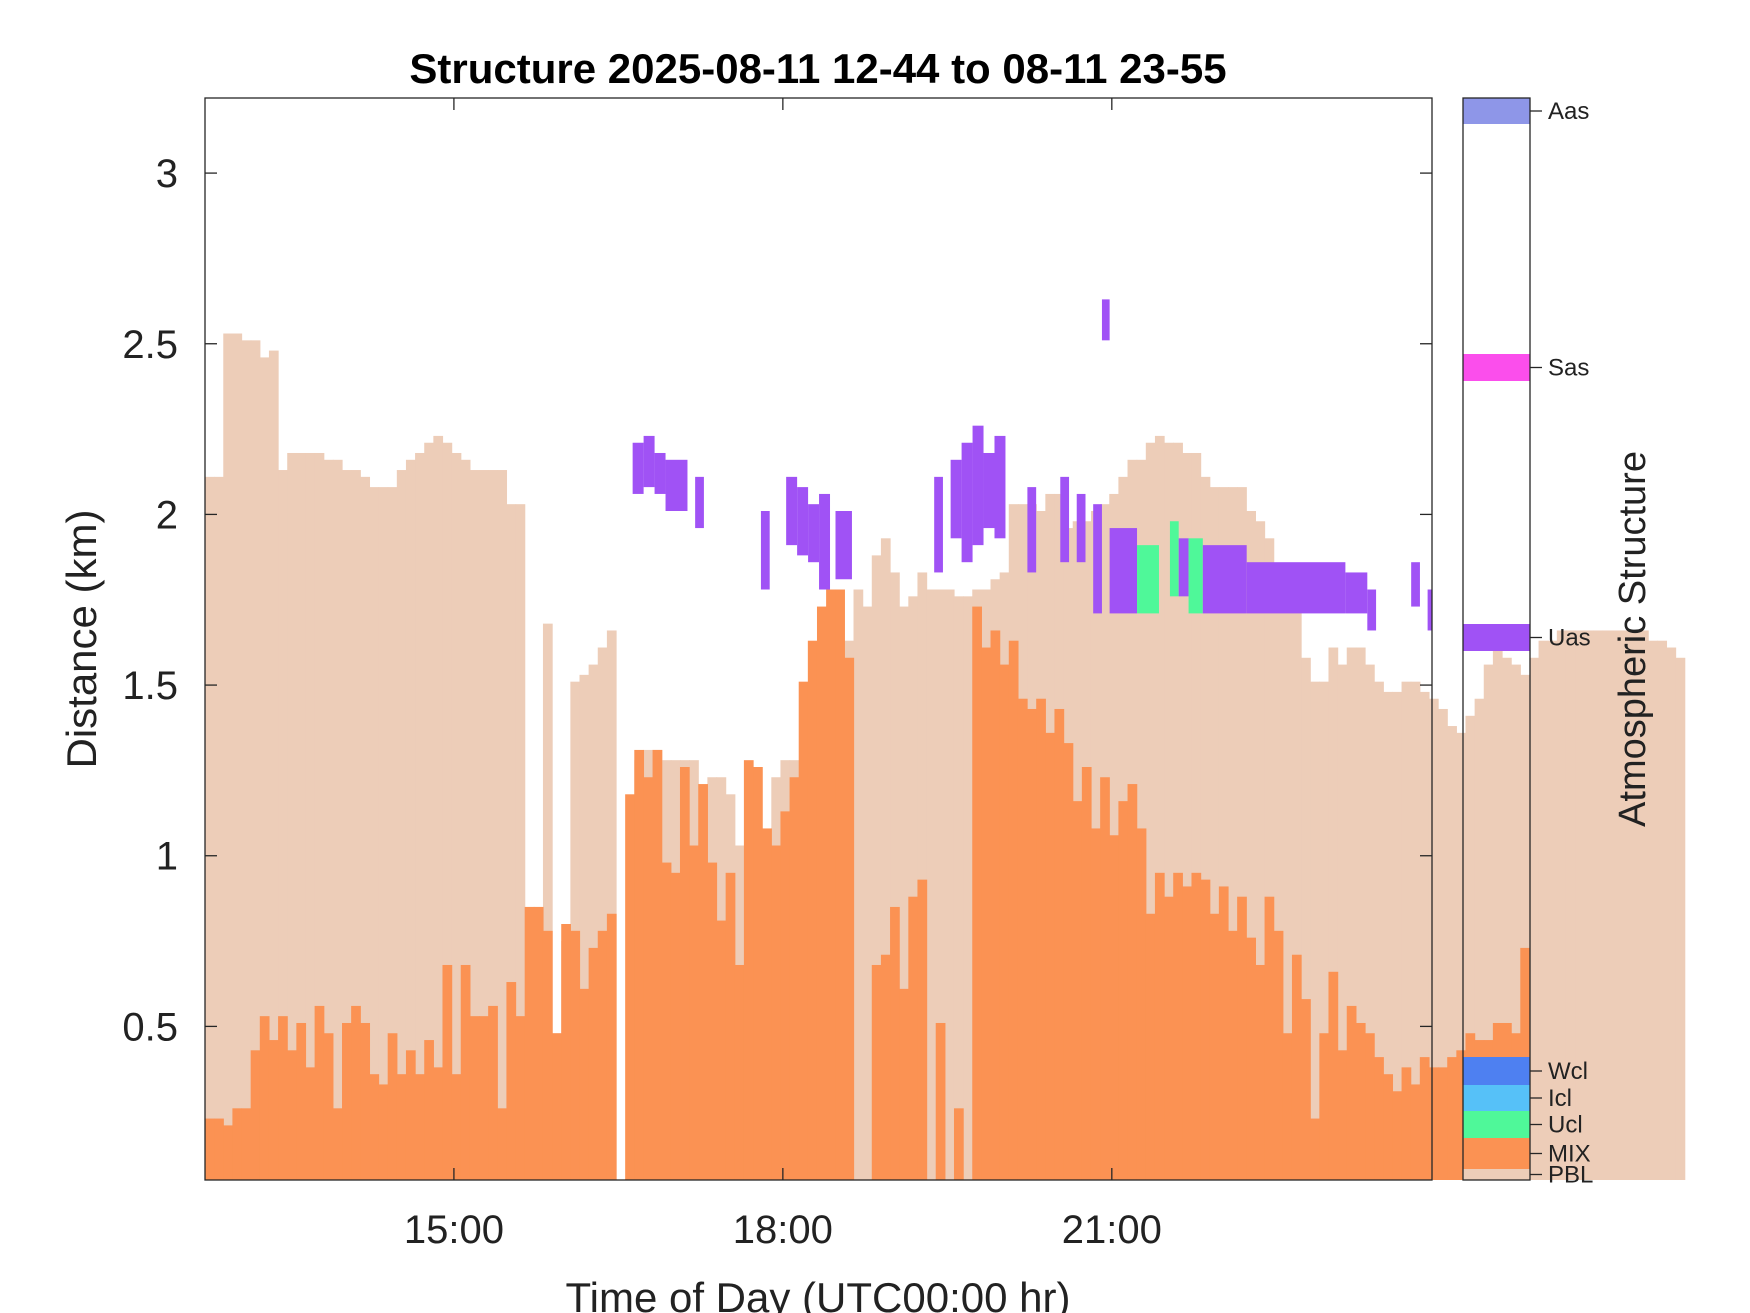  What do you see at coordinates (1032, 465) in the screenshot?
I see `layer-bars` at bounding box center [1032, 465].